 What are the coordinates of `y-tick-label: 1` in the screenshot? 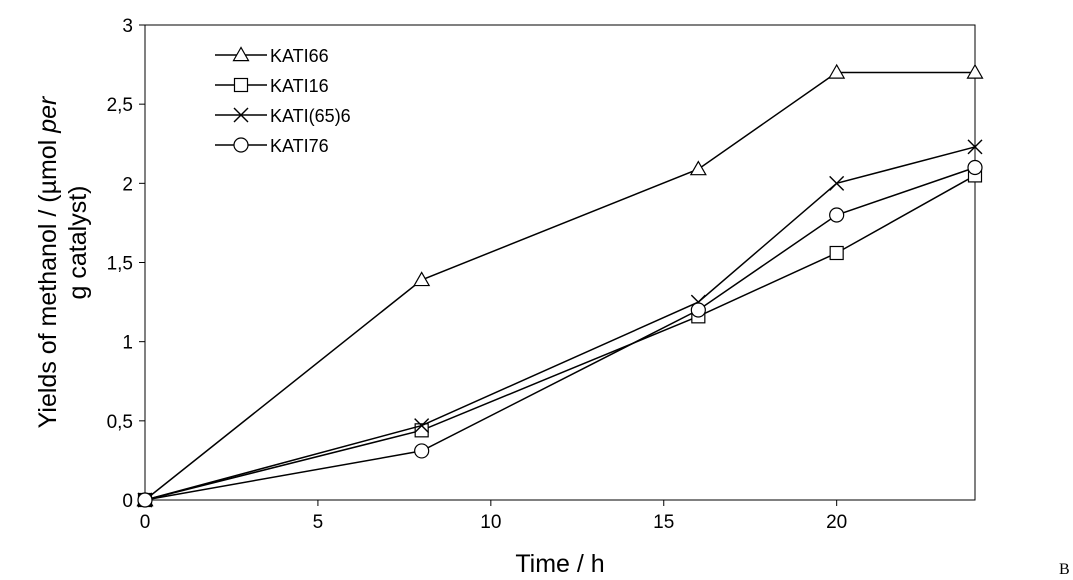 It's located at (127, 343).